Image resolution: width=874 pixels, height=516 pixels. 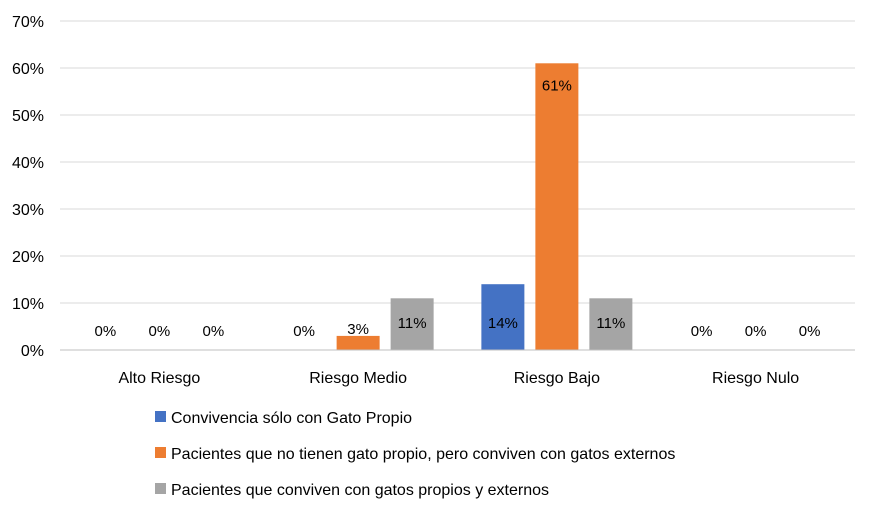 I want to click on legend-label: Convivencia sólo con Gato Propio, so click(x=291, y=418).